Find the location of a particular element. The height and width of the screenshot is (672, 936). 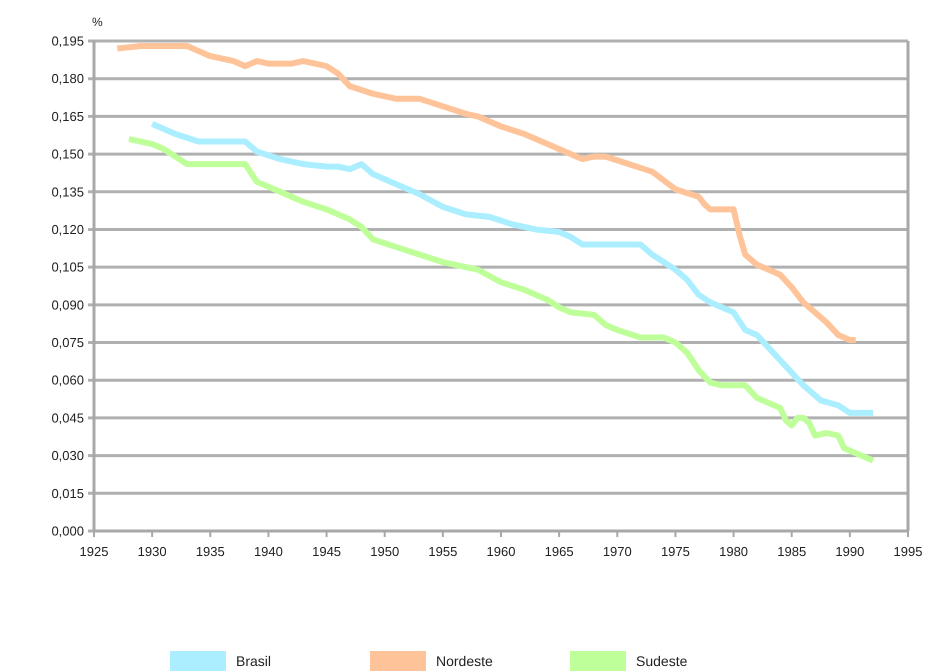

x-tick-label: 1965 is located at coordinates (559, 551).